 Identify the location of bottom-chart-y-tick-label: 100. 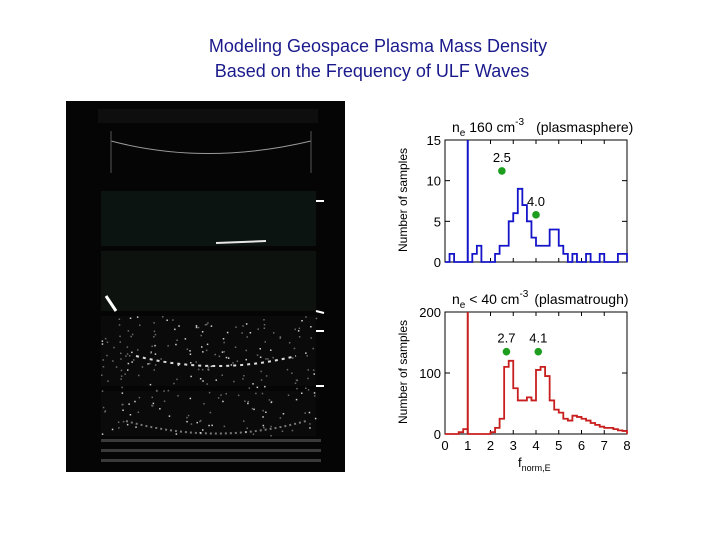
(430, 373).